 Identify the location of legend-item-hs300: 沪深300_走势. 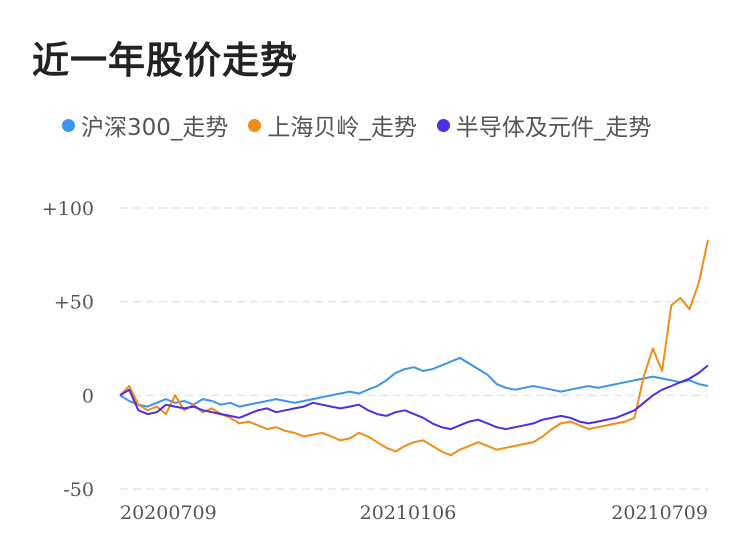
(145, 125).